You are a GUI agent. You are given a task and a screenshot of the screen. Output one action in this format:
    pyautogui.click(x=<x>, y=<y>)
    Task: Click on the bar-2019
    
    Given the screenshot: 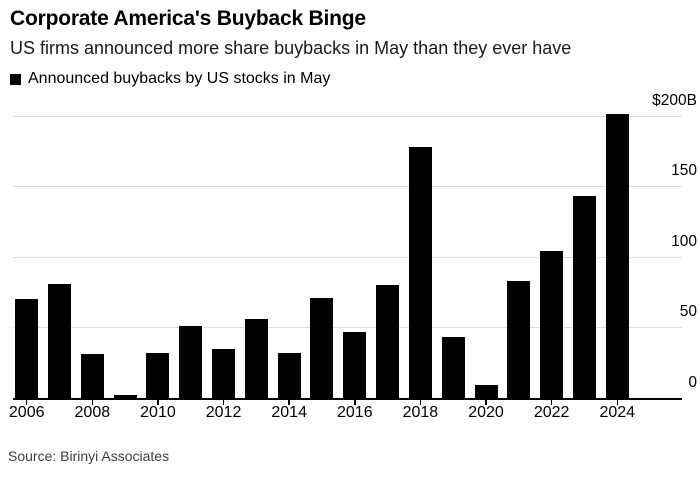 What is the action you would take?
    pyautogui.click(x=453, y=367)
    